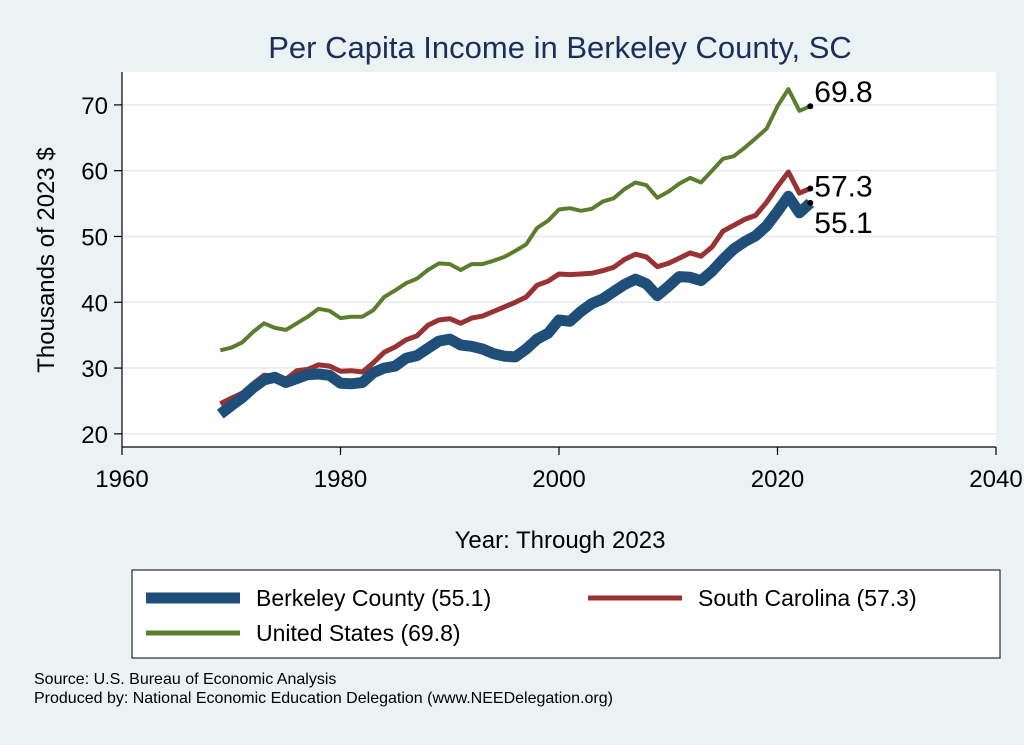 The width and height of the screenshot is (1024, 745). I want to click on source-note: Source: U.S. Bureau of Economic Analysis, so click(185, 679).